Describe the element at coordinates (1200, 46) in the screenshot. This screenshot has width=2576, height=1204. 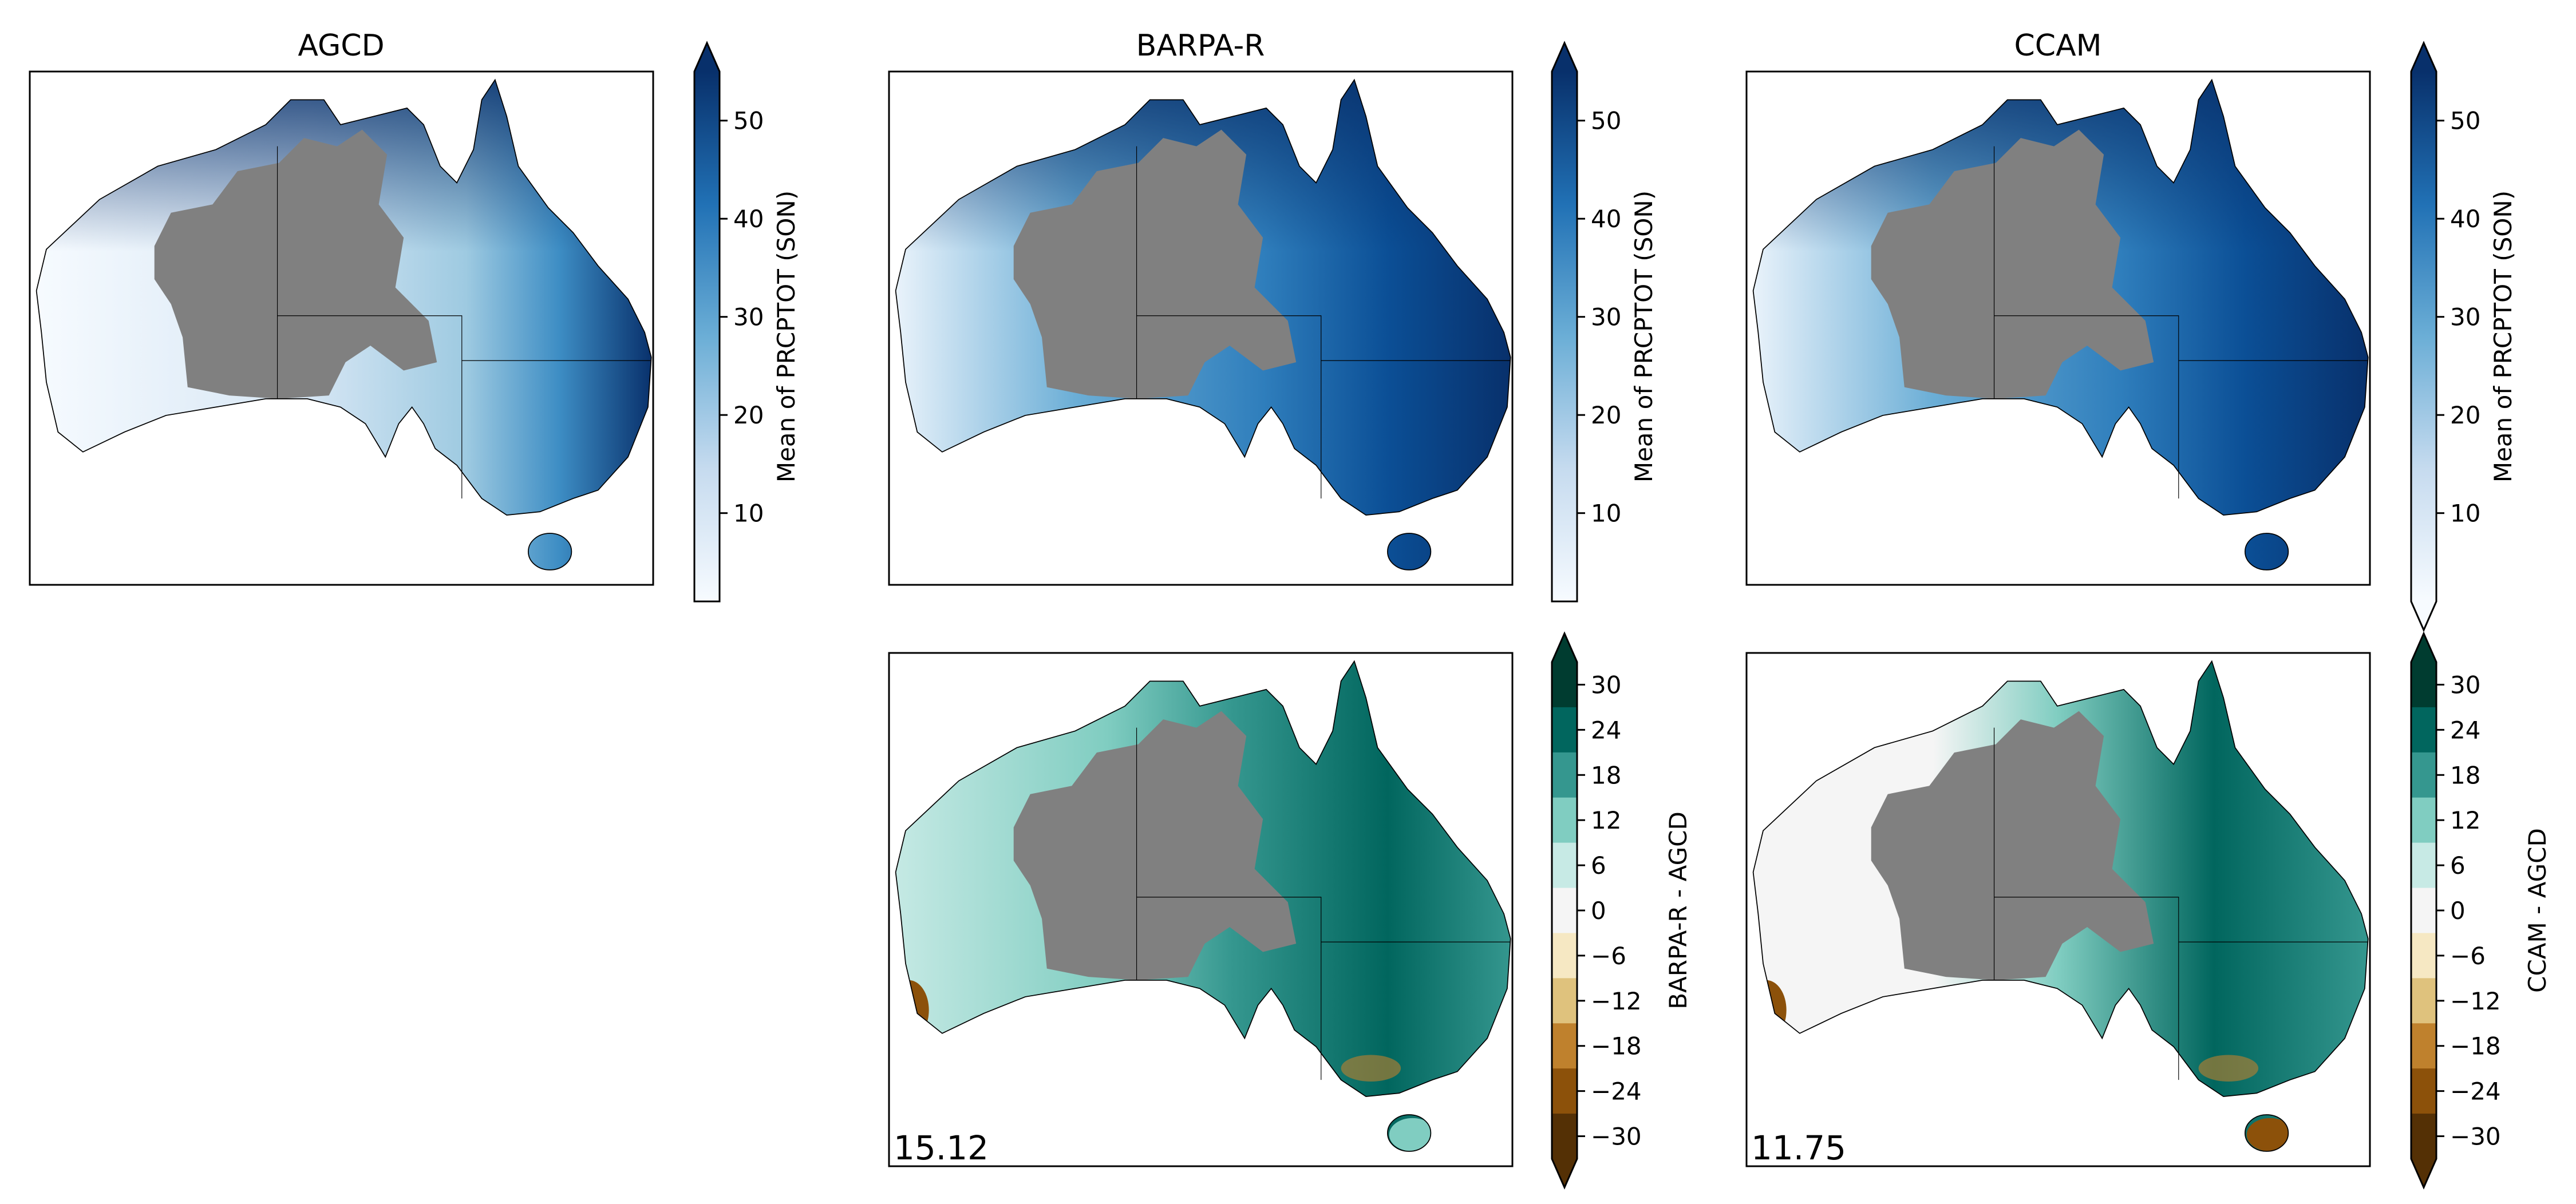
I see `panel-title: BARPA-R` at that location.